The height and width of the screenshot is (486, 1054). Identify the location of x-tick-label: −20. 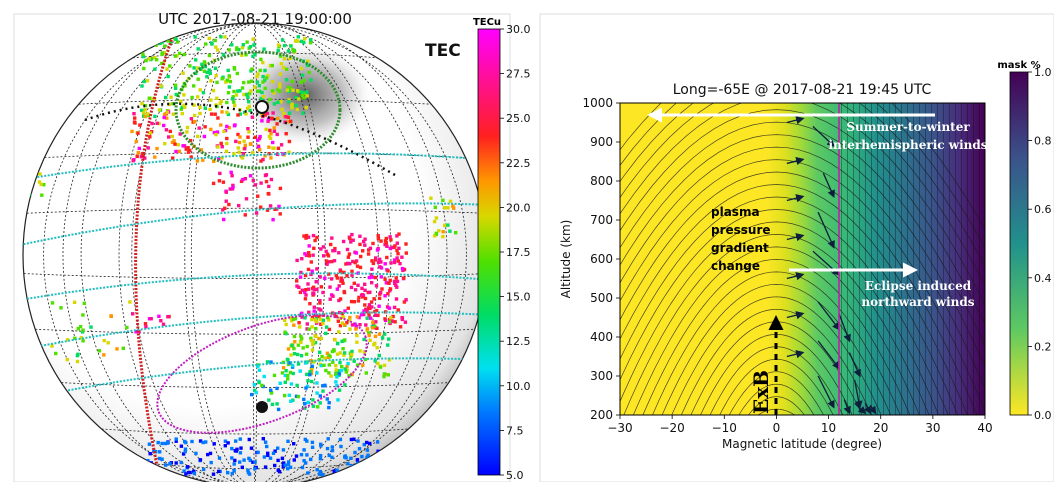
(671, 428).